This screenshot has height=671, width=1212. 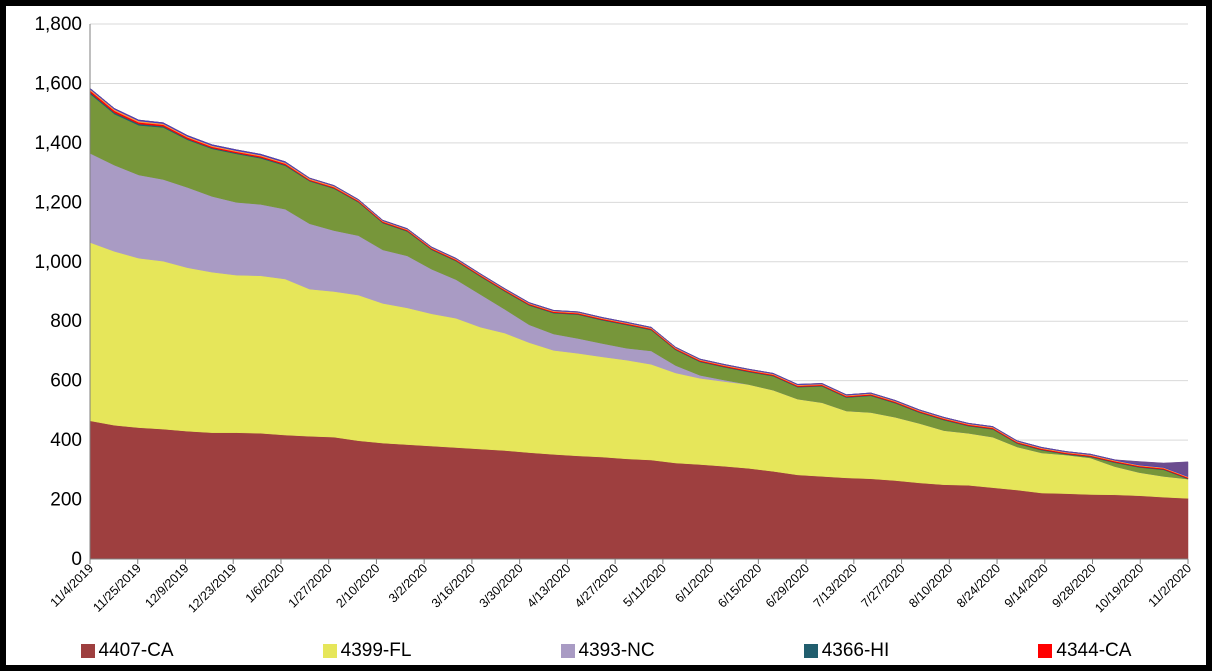 I want to click on legend-item: 4344-CA, so click(x=1084, y=651).